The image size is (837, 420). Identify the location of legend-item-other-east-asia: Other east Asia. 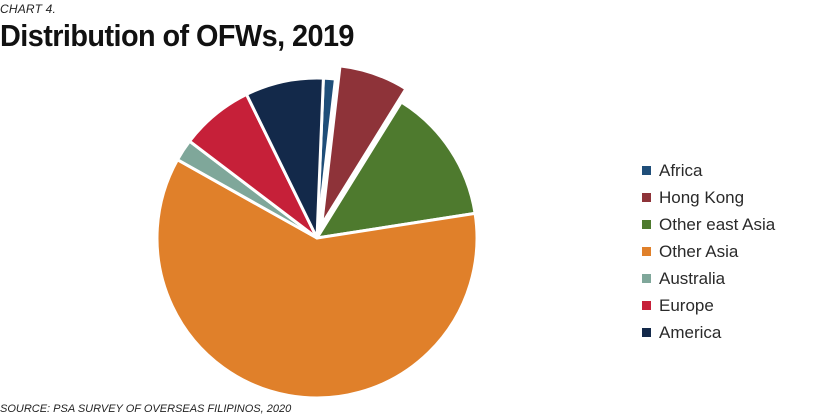
(708, 224).